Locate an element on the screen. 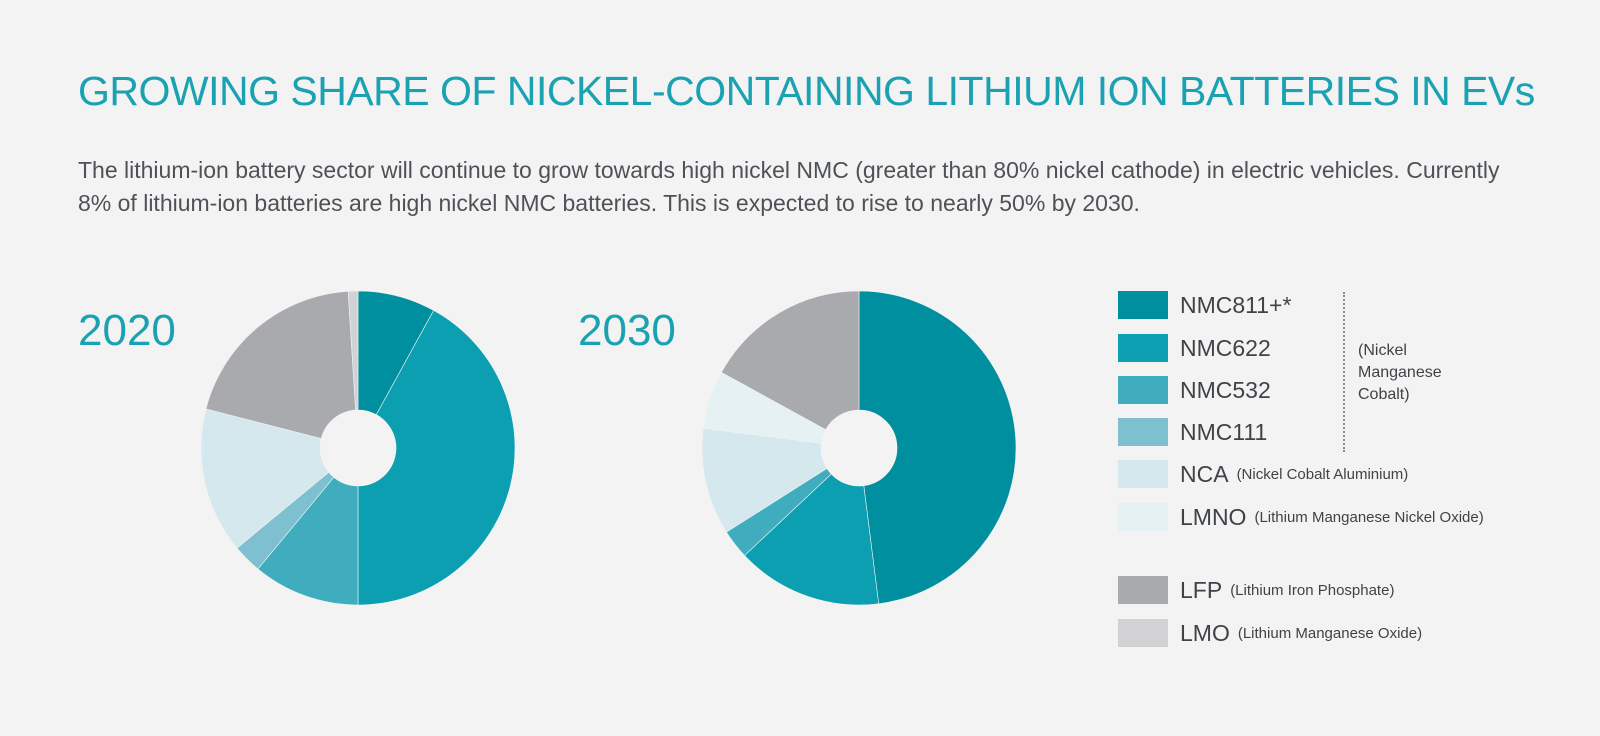 The width and height of the screenshot is (1600, 736). legend-sublabel: (Lithium Iron Phosphate) is located at coordinates (1312, 590).